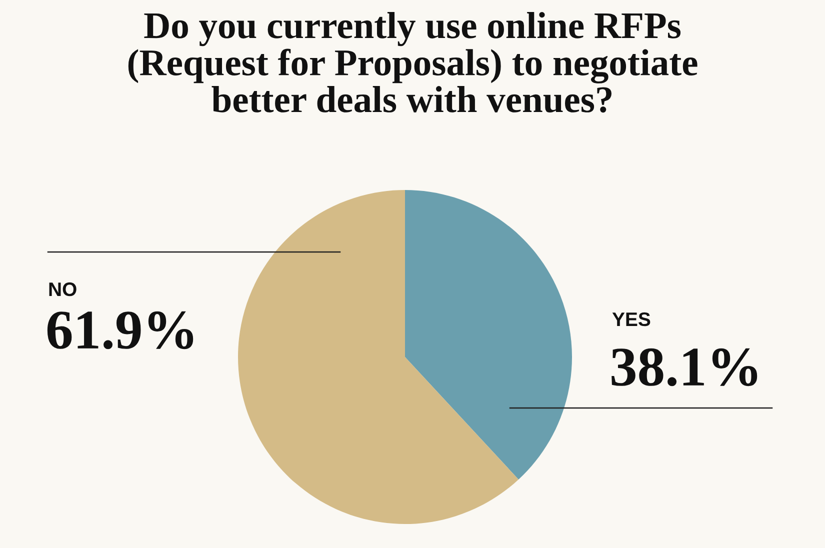 The image size is (825, 548). What do you see at coordinates (62, 289) in the screenshot?
I see `slice-label: NO` at bounding box center [62, 289].